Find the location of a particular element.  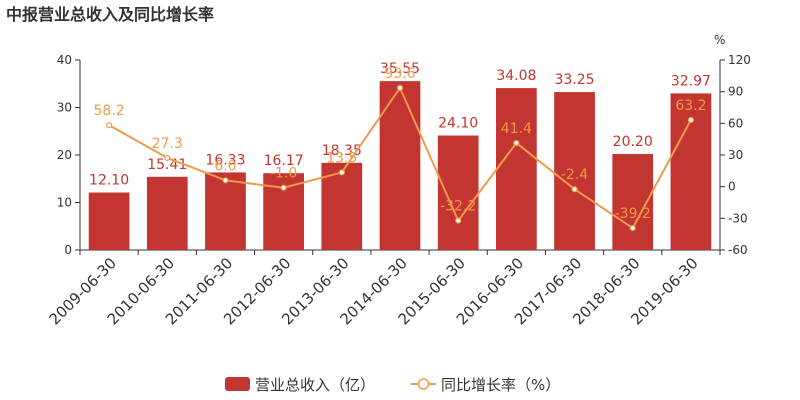

legend-line-marker is located at coordinates (423, 384).